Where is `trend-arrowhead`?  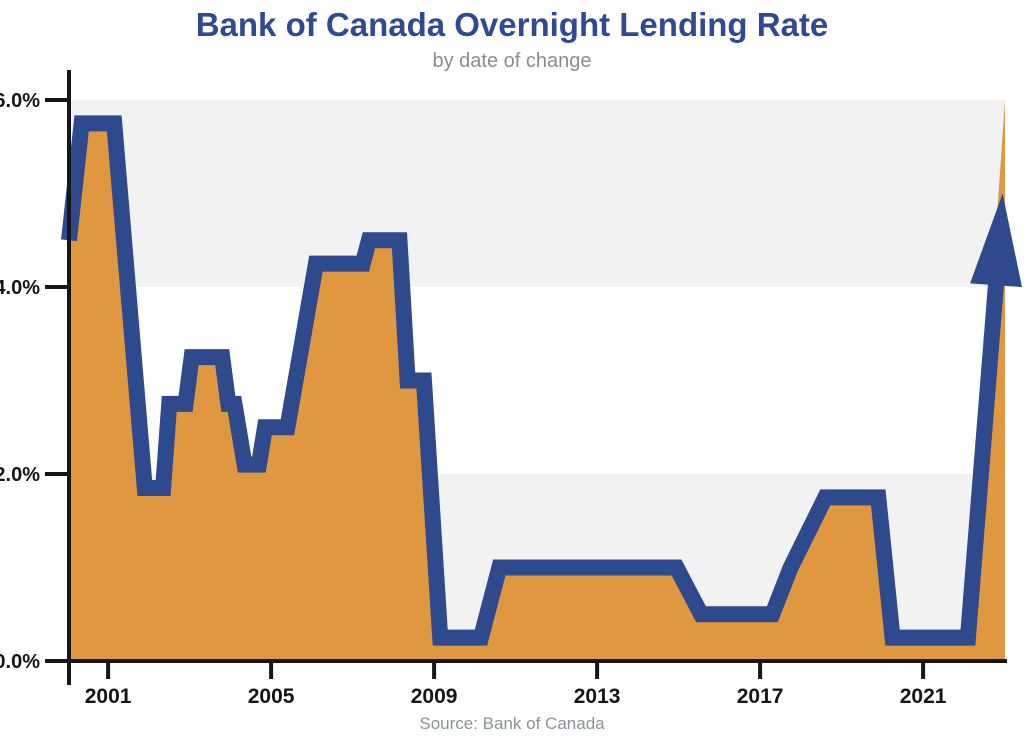 trend-arrowhead is located at coordinates (996, 240).